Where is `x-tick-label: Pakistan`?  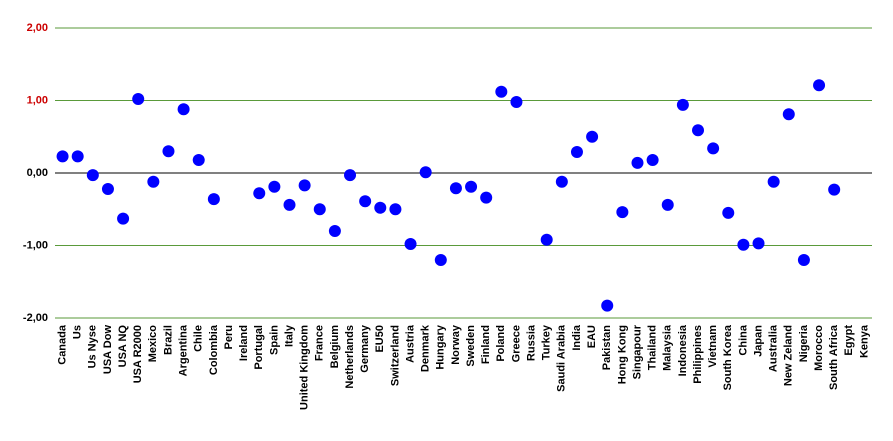 x-tick-label: Pakistan is located at coordinates (607, 348).